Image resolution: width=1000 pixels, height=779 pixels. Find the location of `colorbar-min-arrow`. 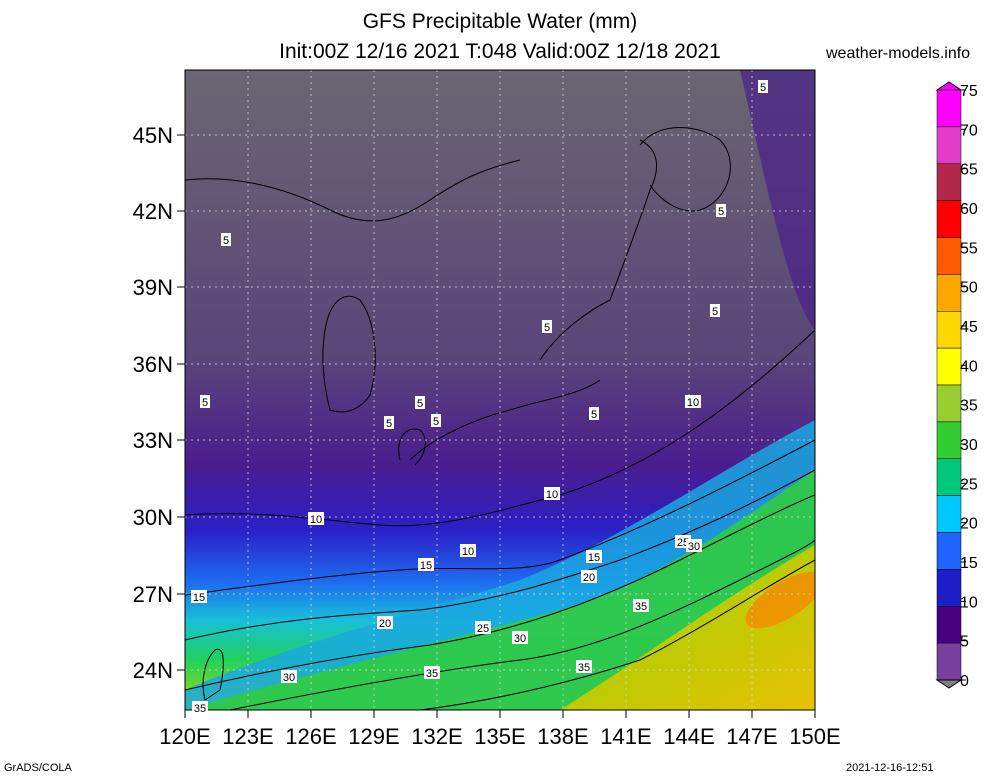

colorbar-min-arrow is located at coordinates (949, 684).